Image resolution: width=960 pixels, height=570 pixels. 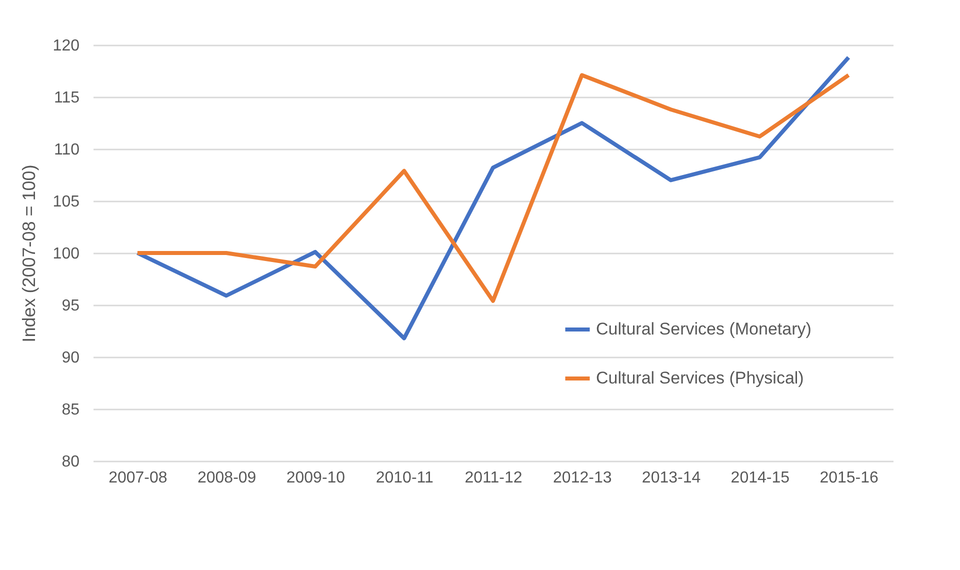 I want to click on x-tick-label: 2012-13, so click(x=582, y=478).